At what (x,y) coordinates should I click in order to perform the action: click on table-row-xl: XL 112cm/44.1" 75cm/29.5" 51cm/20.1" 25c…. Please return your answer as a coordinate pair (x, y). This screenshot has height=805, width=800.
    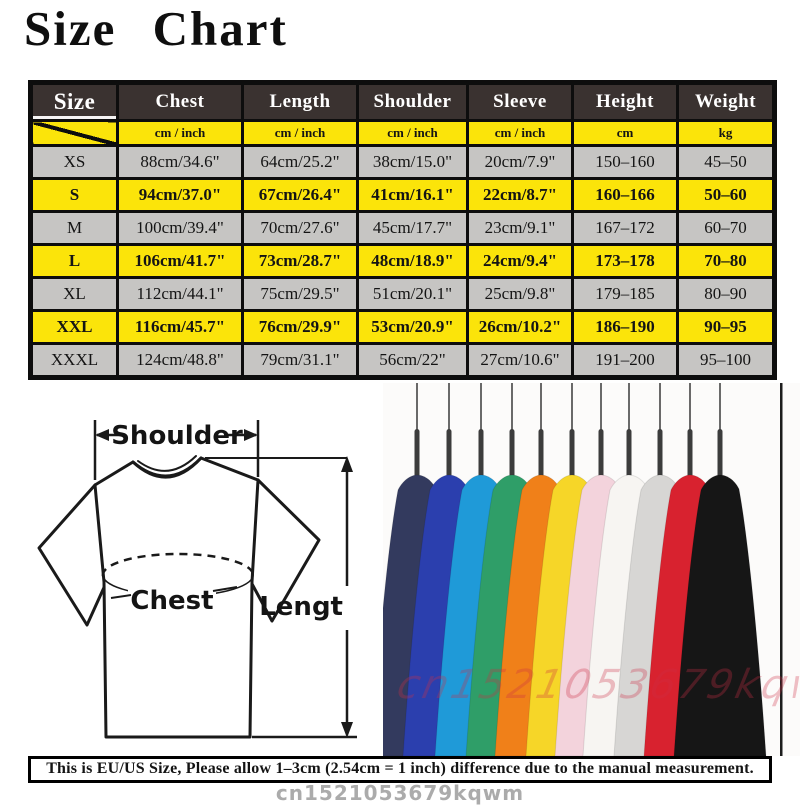
    Looking at the image, I should click on (402, 294).